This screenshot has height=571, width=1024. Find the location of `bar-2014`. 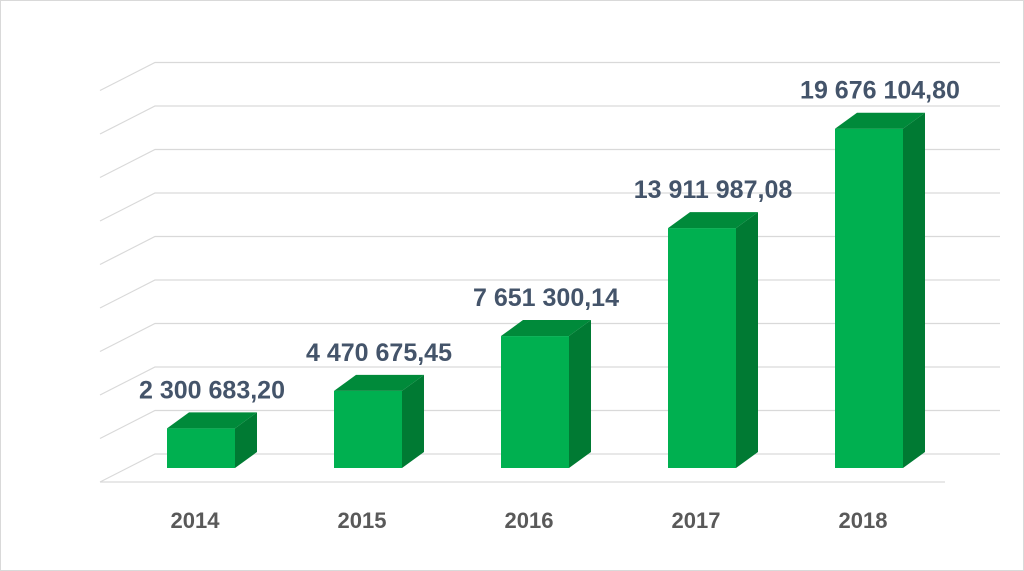

bar-2014 is located at coordinates (212, 440).